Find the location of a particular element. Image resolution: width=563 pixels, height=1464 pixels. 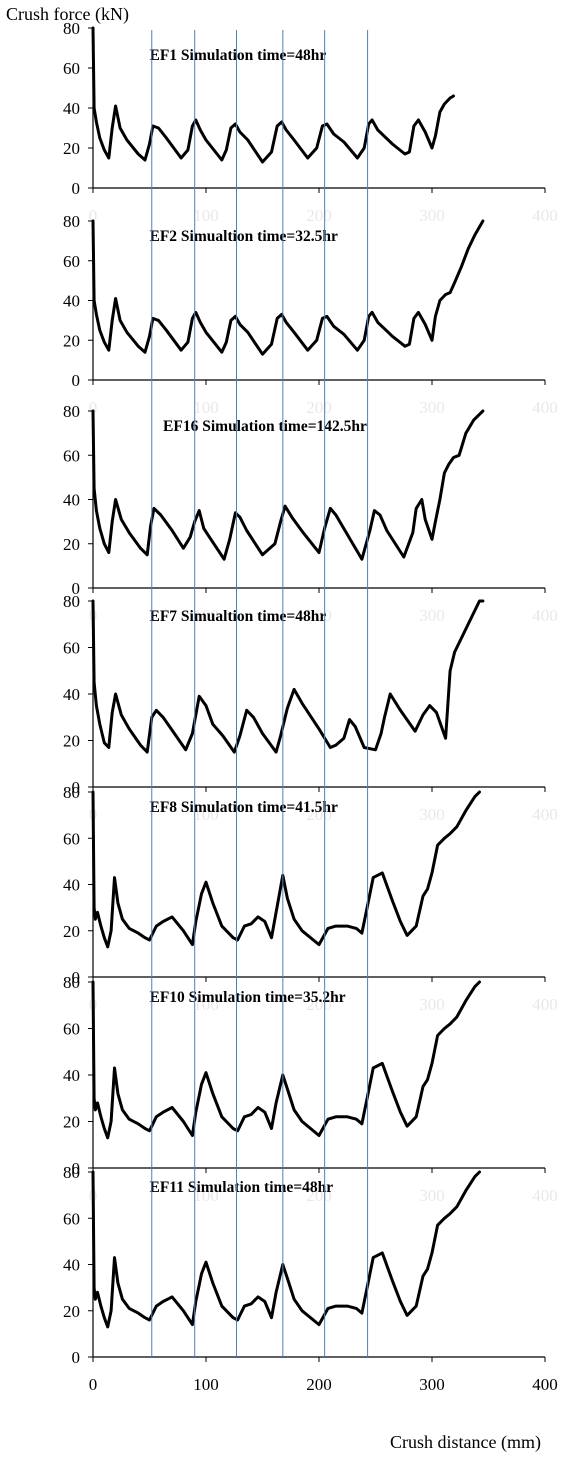

x-axis-label: Crush distance (mm) is located at coordinates (465, 1442).